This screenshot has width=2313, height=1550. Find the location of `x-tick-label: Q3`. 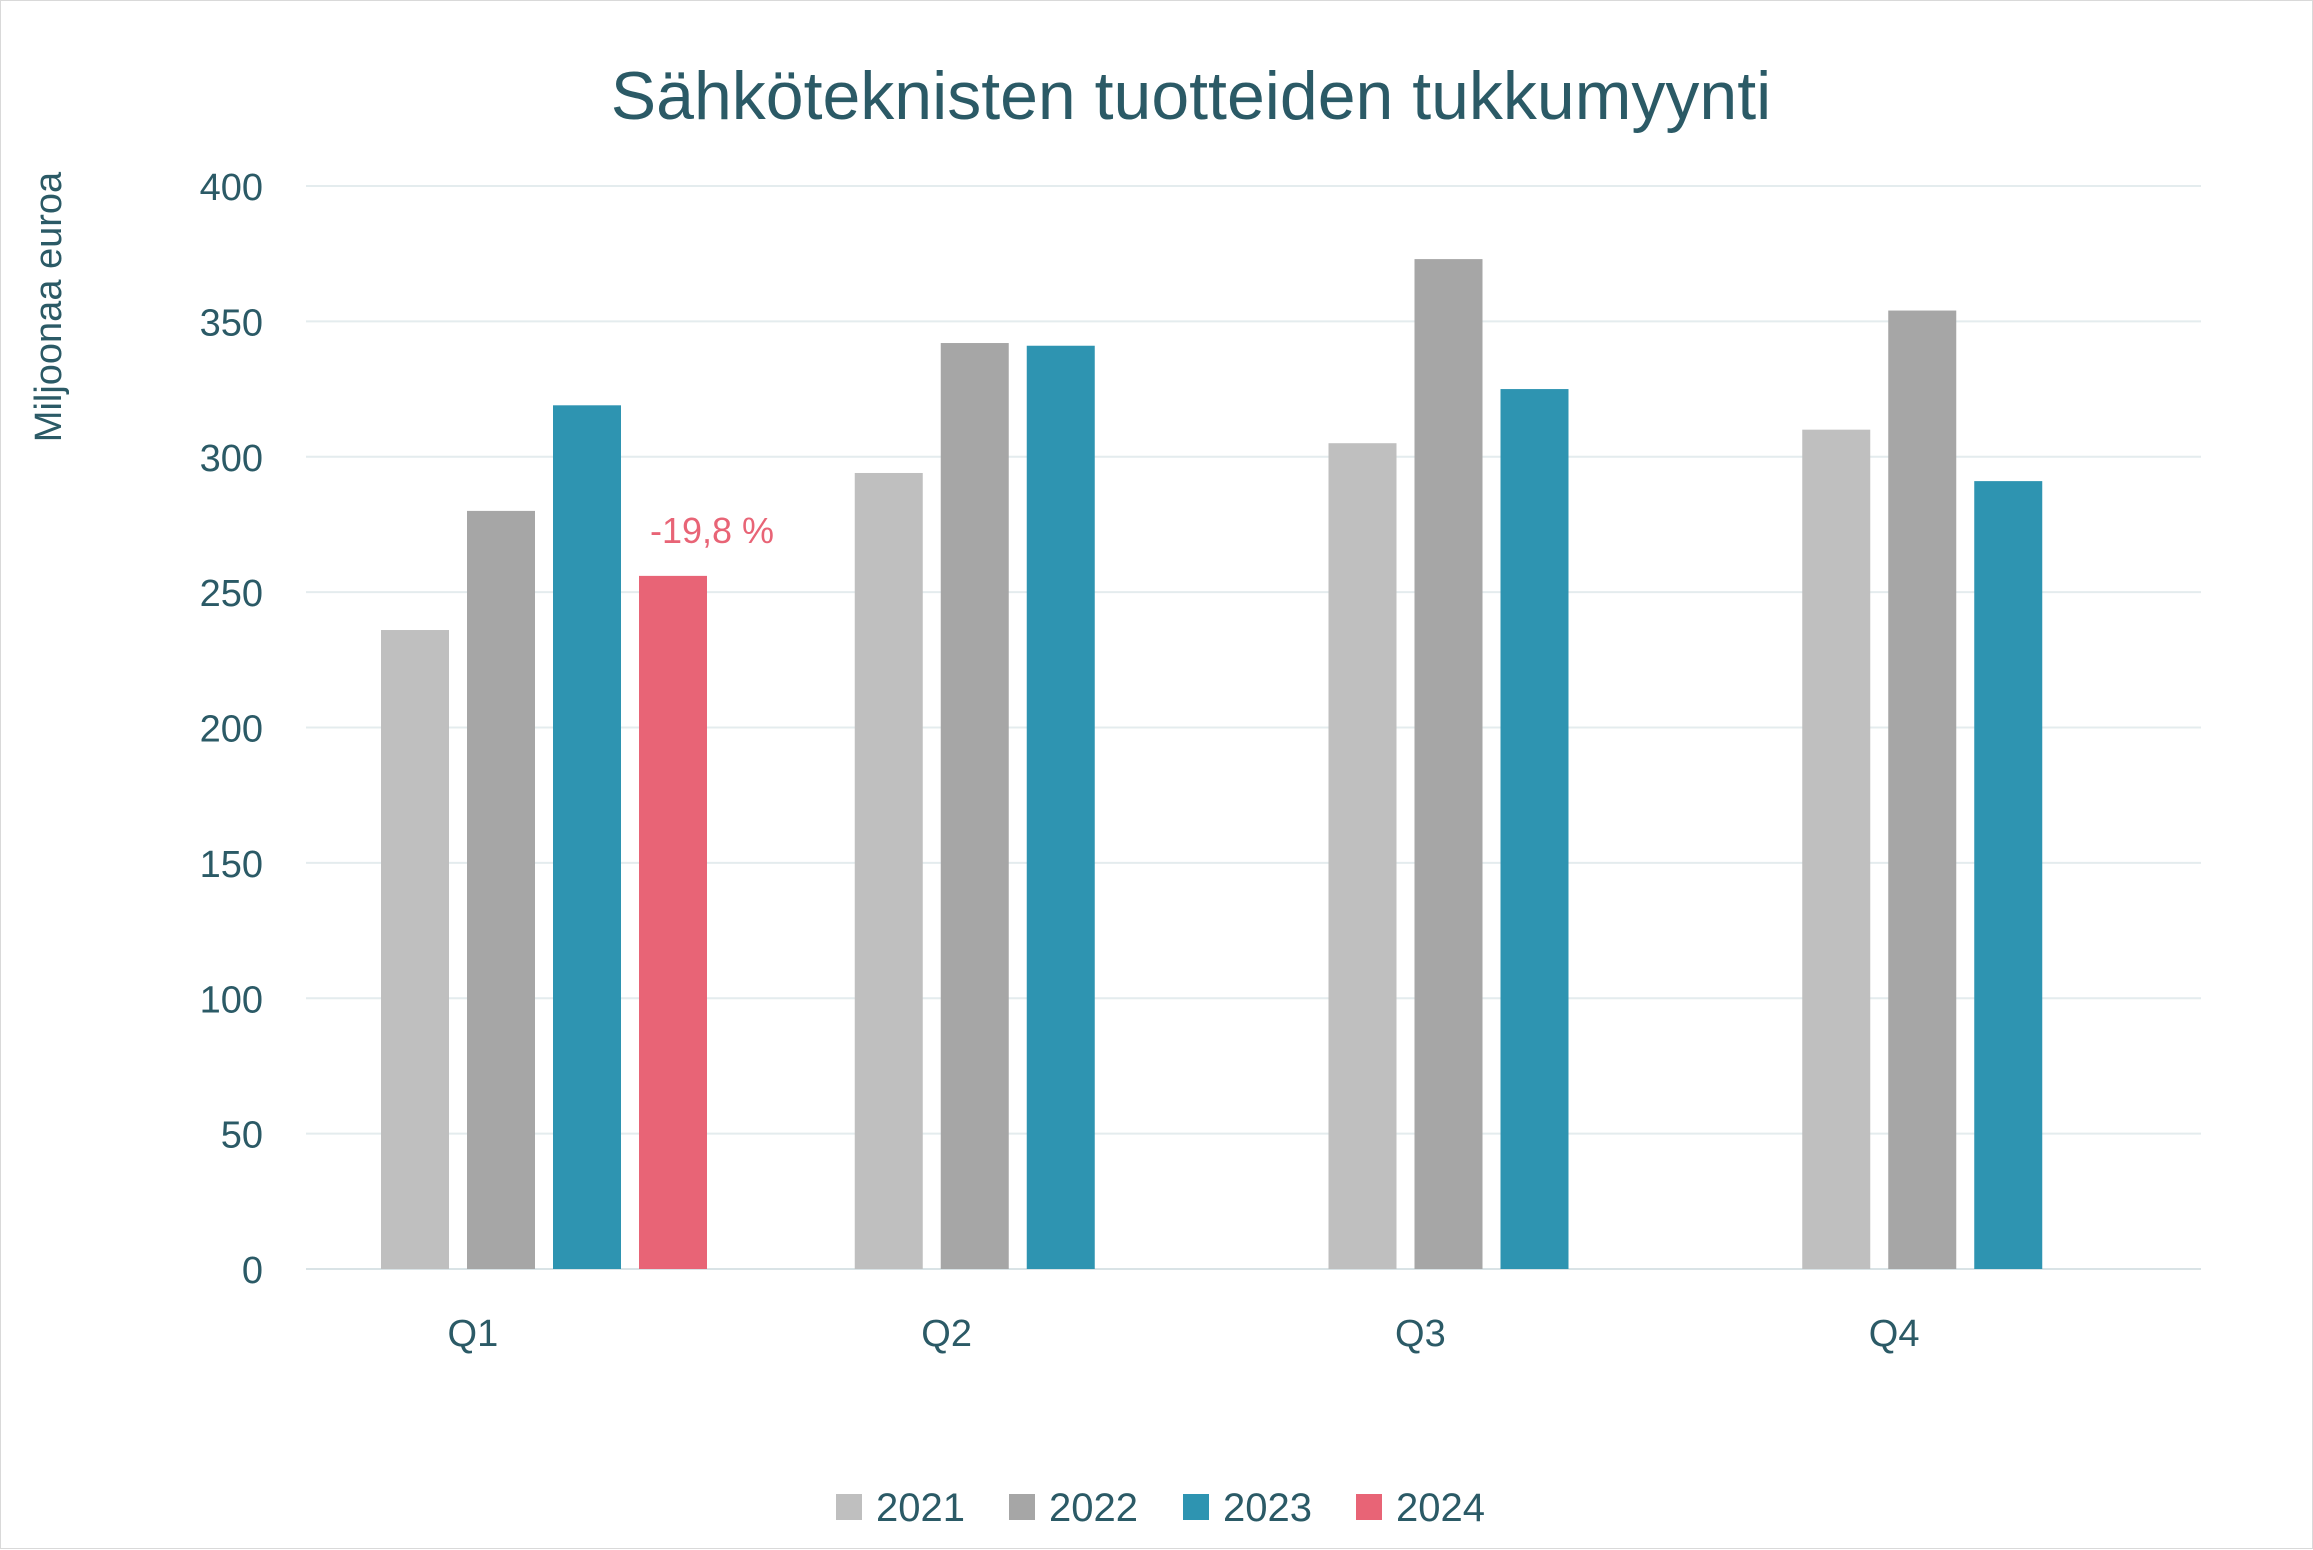

x-tick-label: Q3 is located at coordinates (1420, 1334).